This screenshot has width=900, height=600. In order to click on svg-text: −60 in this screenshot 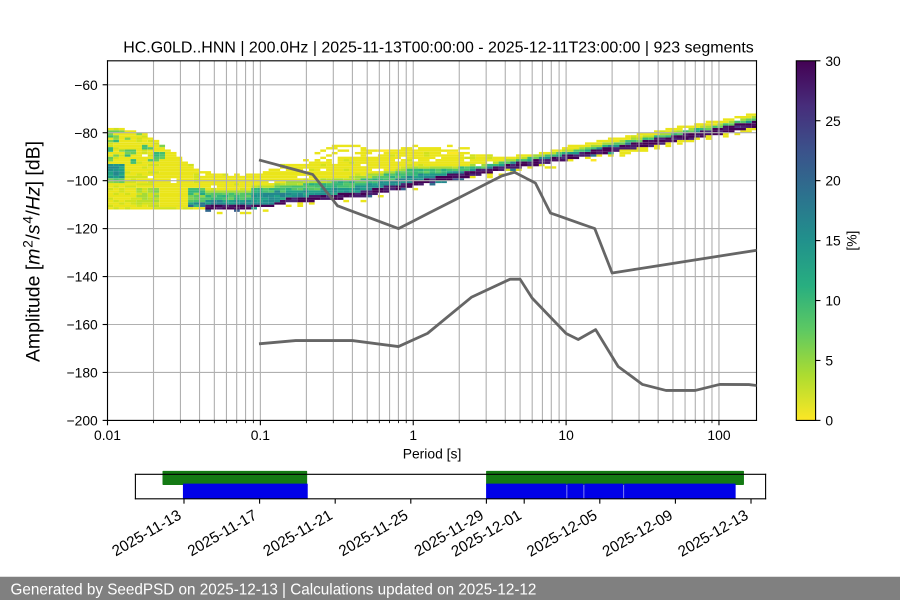, I will do `click(86, 85)`.